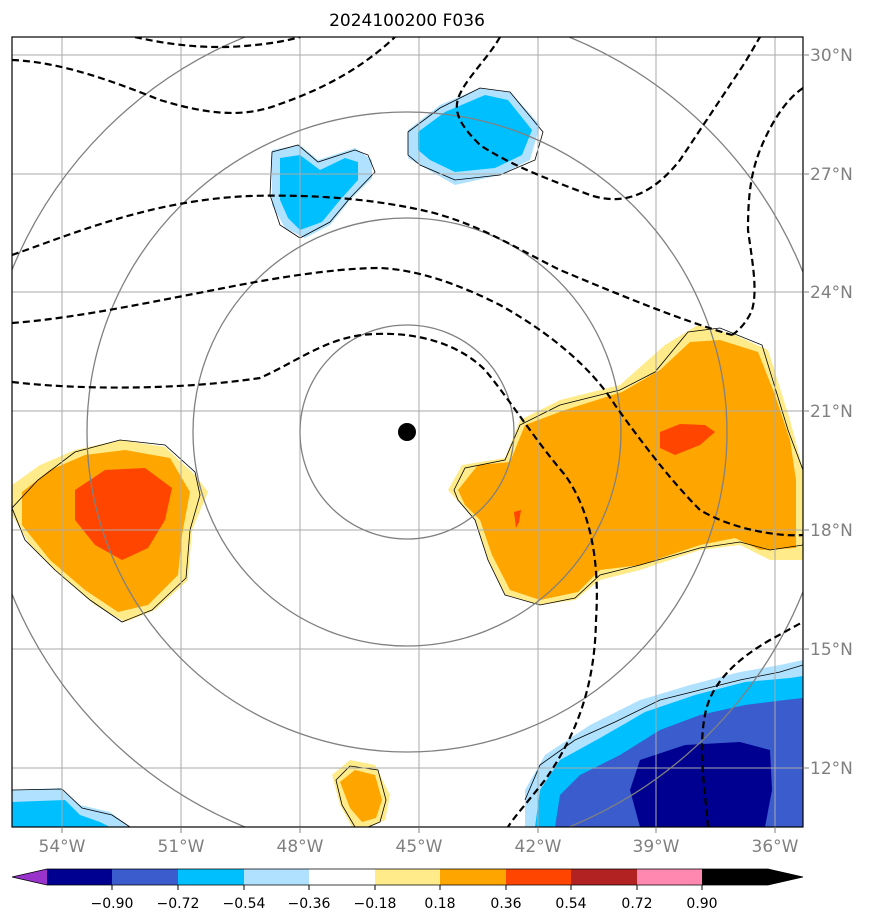  I want to click on storm-center-marker, so click(407, 432).